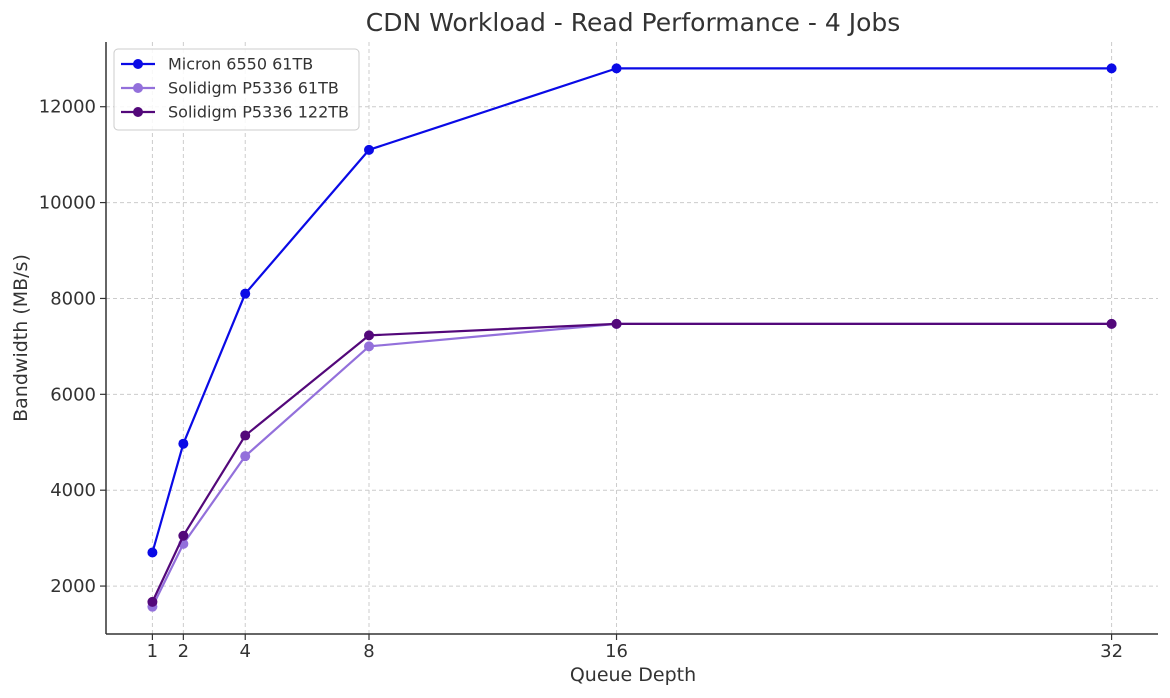 This screenshot has height=698, width=1170. What do you see at coordinates (73, 490) in the screenshot?
I see `y-tick-label: 4000` at bounding box center [73, 490].